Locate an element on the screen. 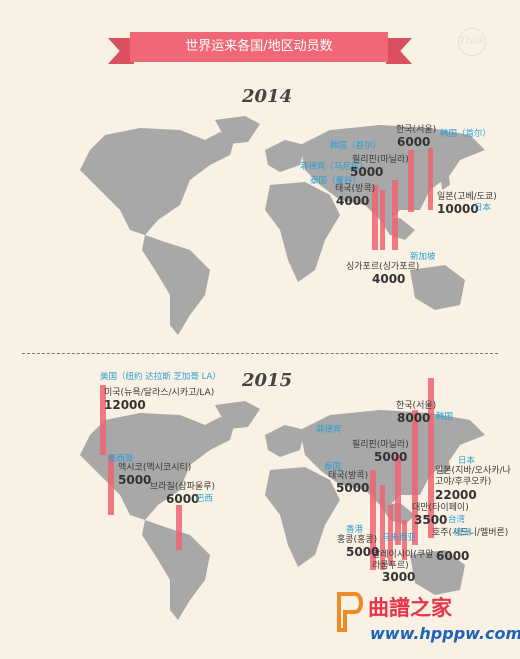  value-2014-japan: 10000 is located at coordinates (458, 209).